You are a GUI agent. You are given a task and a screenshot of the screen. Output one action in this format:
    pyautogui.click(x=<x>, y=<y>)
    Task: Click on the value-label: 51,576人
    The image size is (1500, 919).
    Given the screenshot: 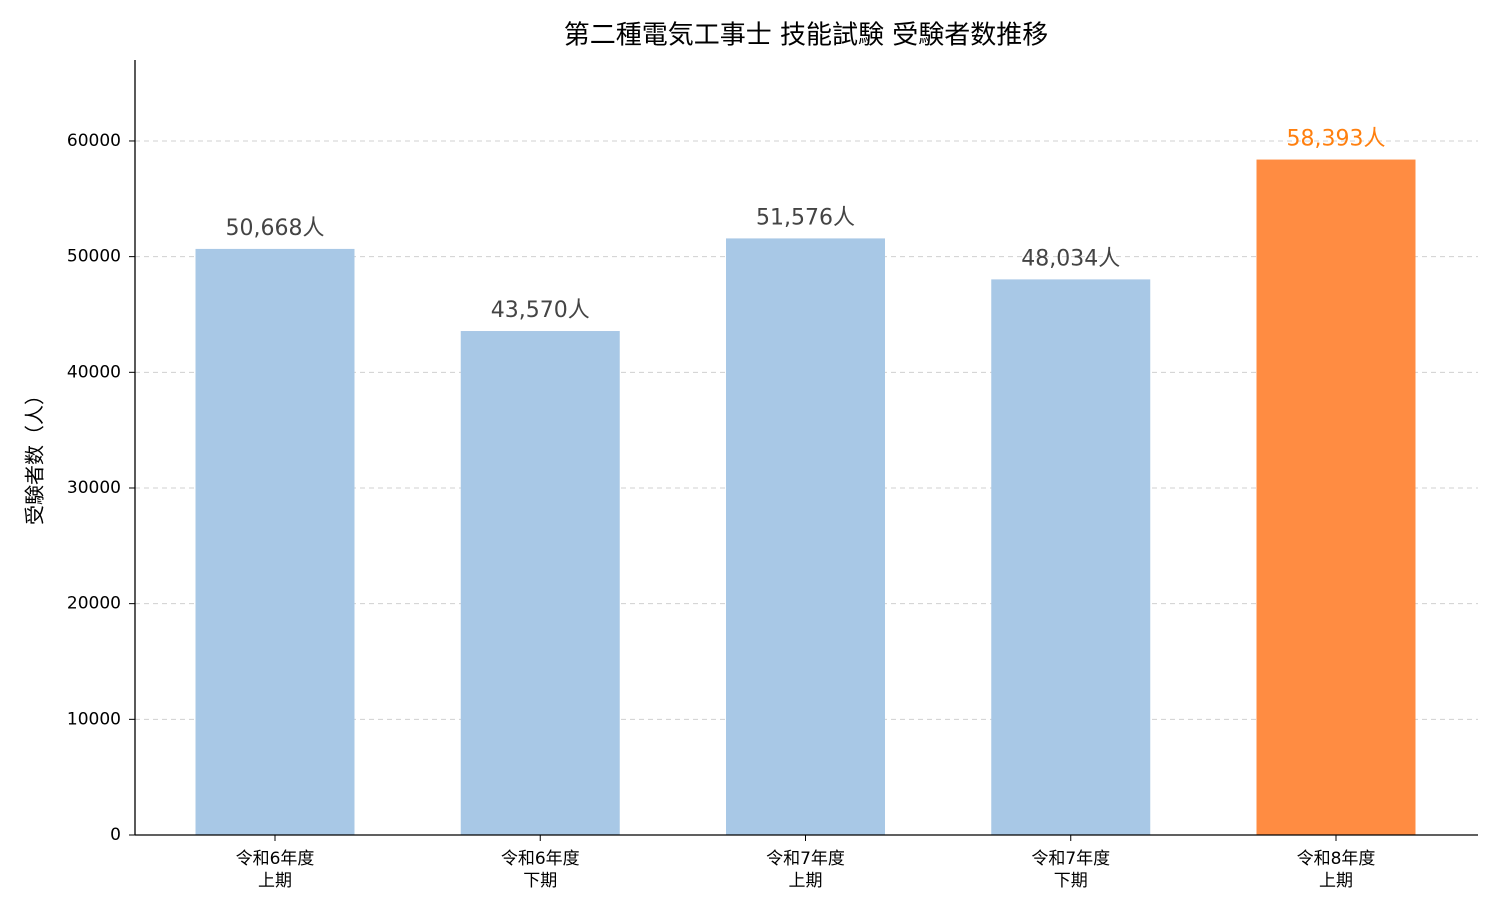 What is the action you would take?
    pyautogui.click(x=805, y=217)
    